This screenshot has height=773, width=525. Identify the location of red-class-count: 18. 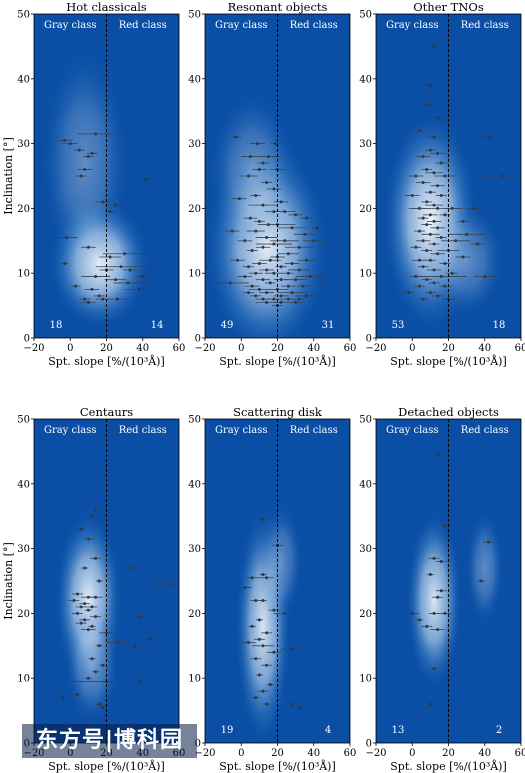
(499, 325).